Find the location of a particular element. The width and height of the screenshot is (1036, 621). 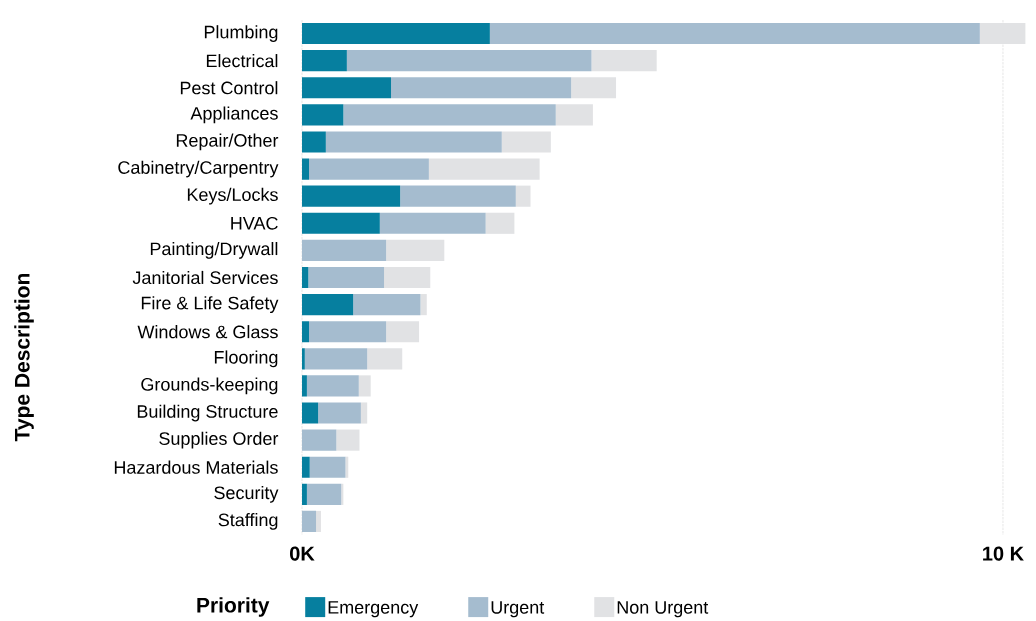

y-tick-label: Appliances is located at coordinates (234, 115).